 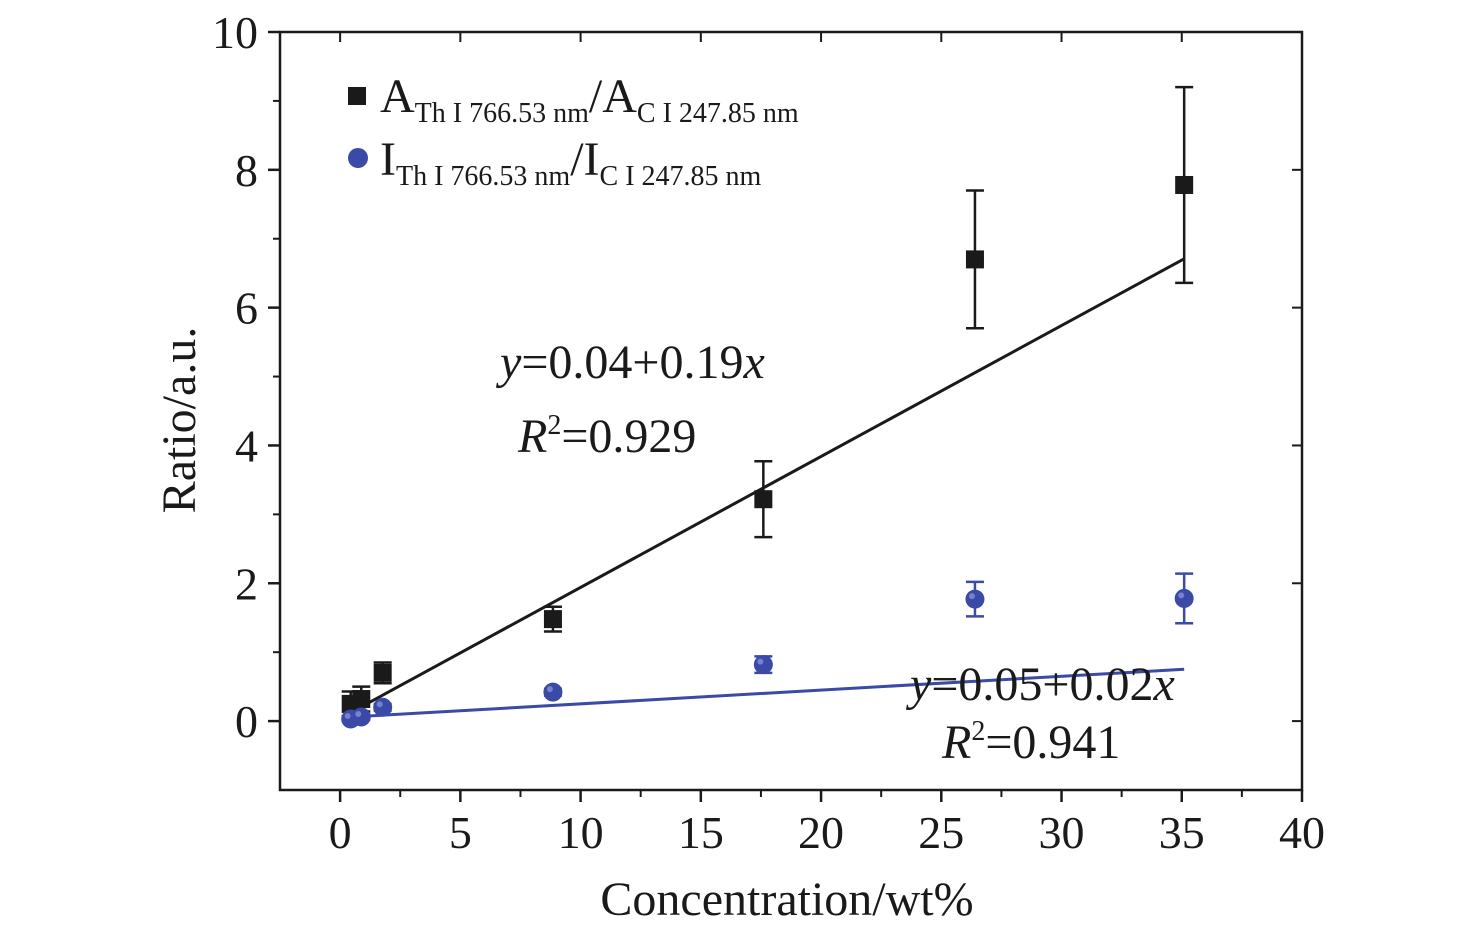 What do you see at coordinates (340, 832) in the screenshot?
I see `x-tick-label: 0` at bounding box center [340, 832].